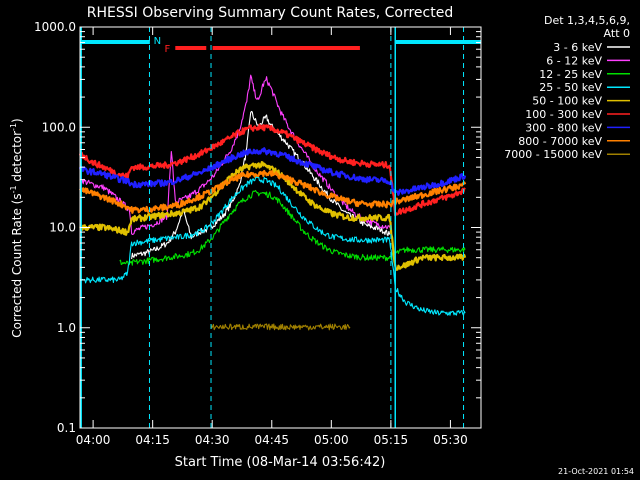  I want to click on x-tick-label-0: 04:00, so click(93, 440).